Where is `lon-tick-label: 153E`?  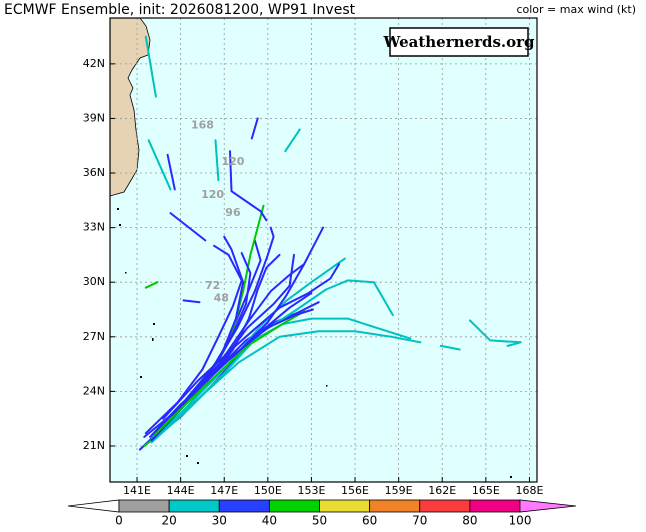 lon-tick-label: 153E is located at coordinates (311, 490).